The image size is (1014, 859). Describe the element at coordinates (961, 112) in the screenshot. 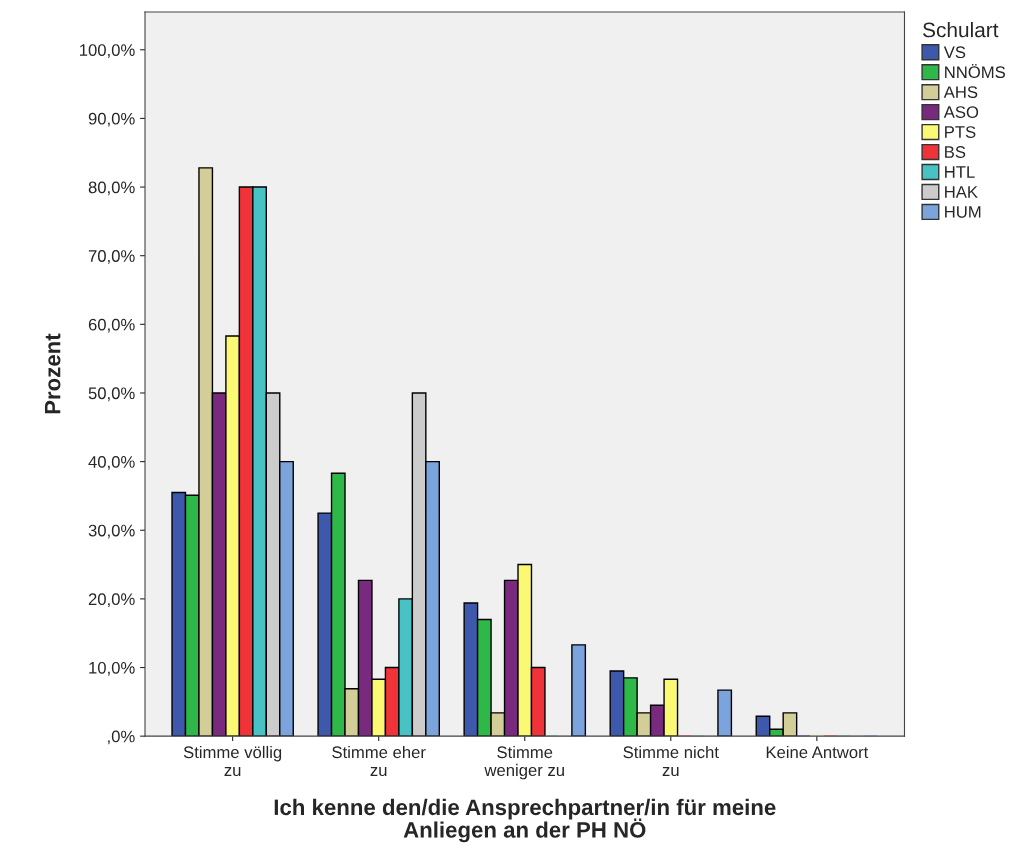

I see `legend-label: ASO` at that location.